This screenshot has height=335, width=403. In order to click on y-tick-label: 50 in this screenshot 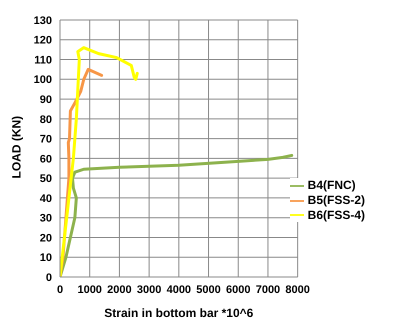, I will do `click(46, 179)`.